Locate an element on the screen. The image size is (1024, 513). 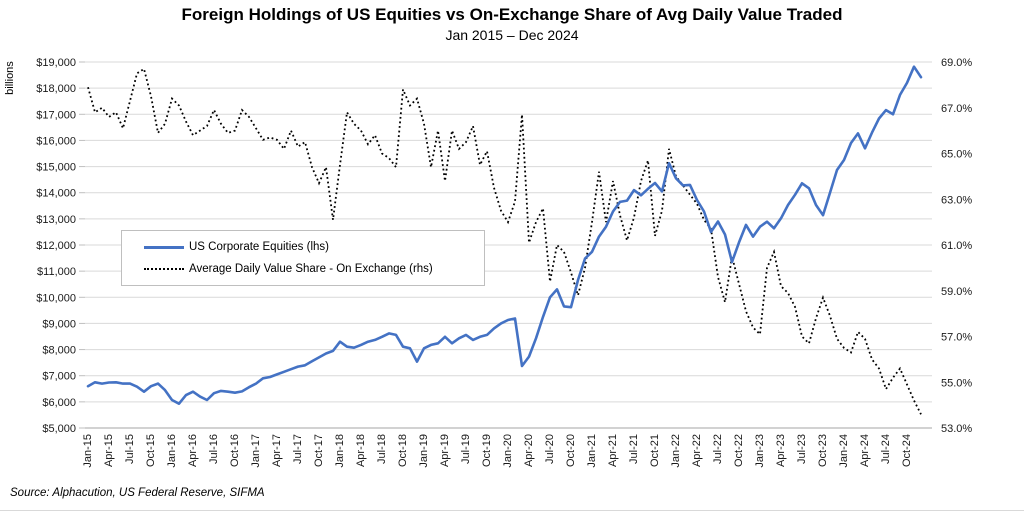
x-axis-tick-label: Jan-17 is located at coordinates (256, 451).